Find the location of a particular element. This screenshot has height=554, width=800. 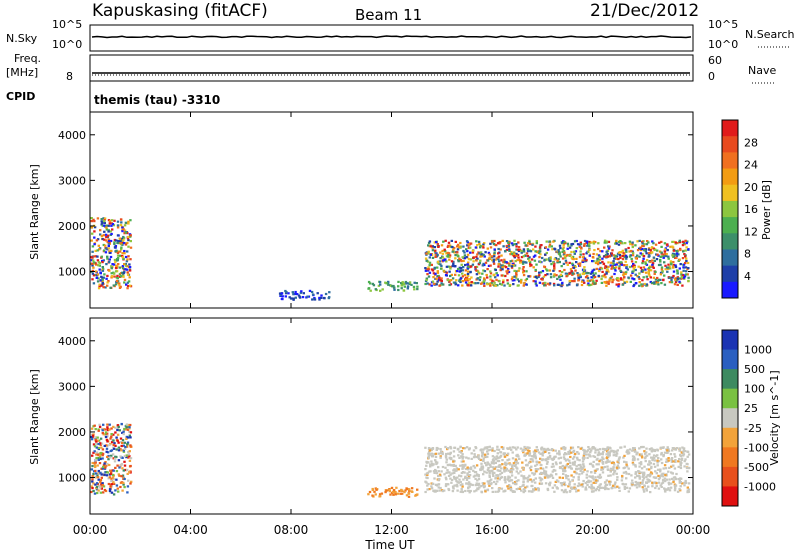

velocity-colorbar-tick: -500 is located at coordinates (756, 467).